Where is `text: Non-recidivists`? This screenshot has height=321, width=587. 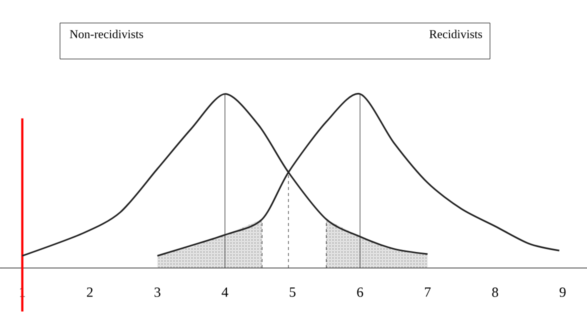
text: Non-recidivists is located at coordinates (107, 34).